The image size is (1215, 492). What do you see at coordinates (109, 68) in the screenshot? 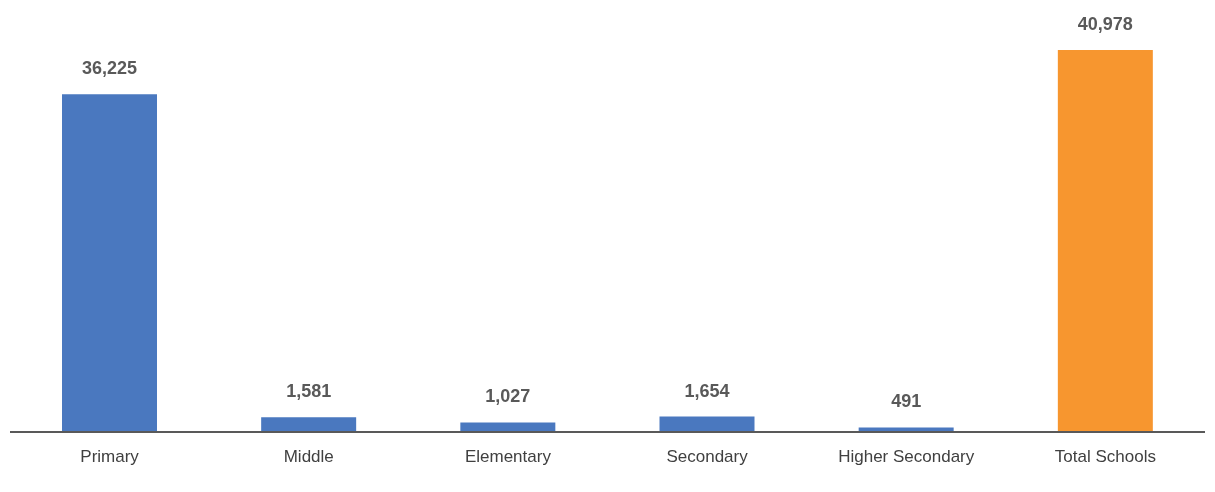
I see `data-label: 36,225` at bounding box center [109, 68].